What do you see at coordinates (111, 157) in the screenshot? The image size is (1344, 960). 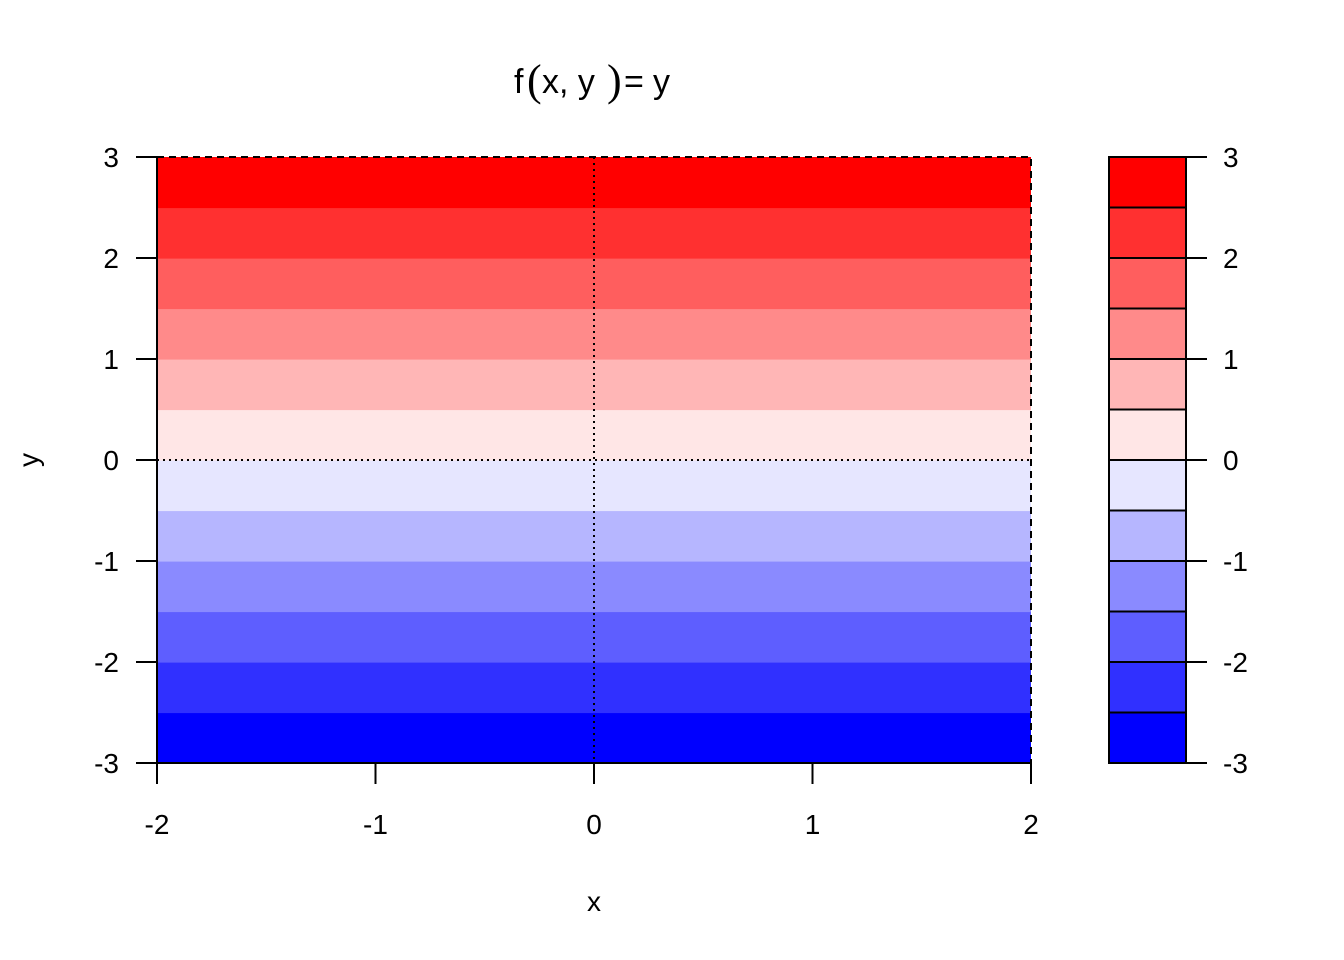 I see `y-tick-label: 3` at bounding box center [111, 157].